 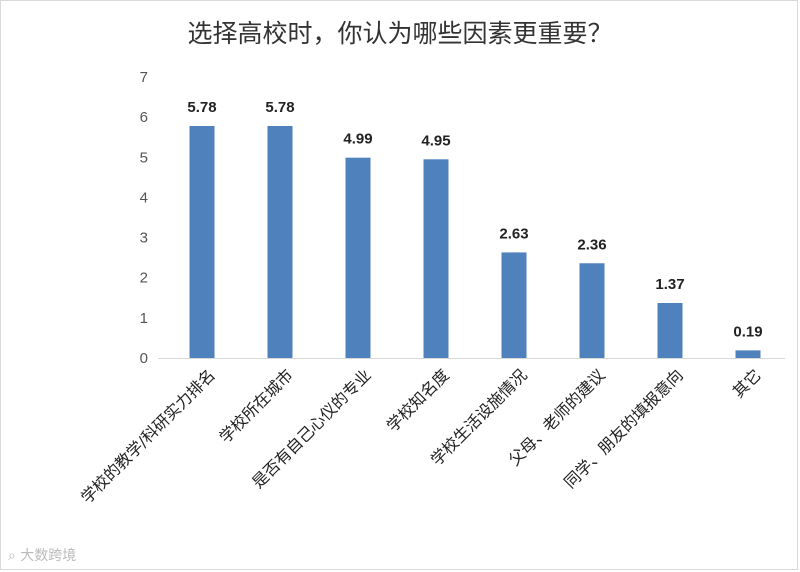 What do you see at coordinates (144, 157) in the screenshot?
I see `y-tick-label: 5` at bounding box center [144, 157].